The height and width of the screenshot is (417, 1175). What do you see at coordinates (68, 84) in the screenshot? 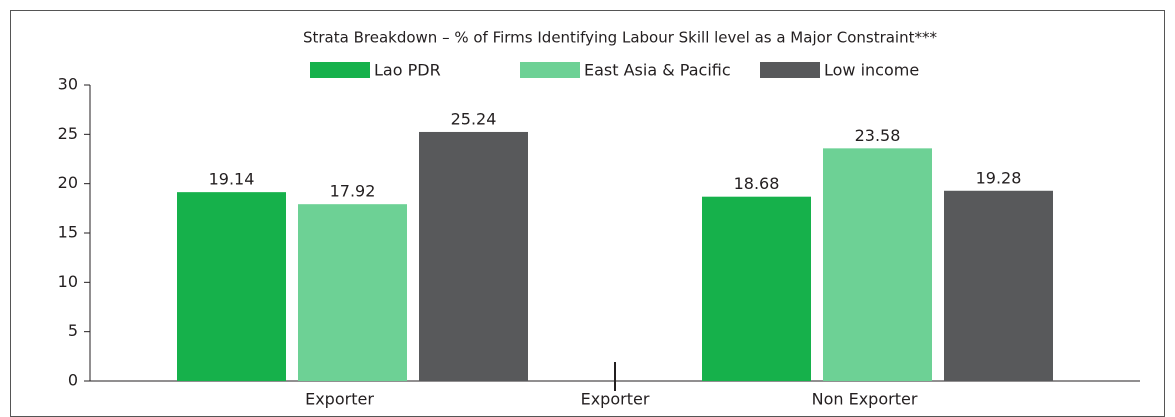
I see `y-tick-label: 30` at bounding box center [68, 84].